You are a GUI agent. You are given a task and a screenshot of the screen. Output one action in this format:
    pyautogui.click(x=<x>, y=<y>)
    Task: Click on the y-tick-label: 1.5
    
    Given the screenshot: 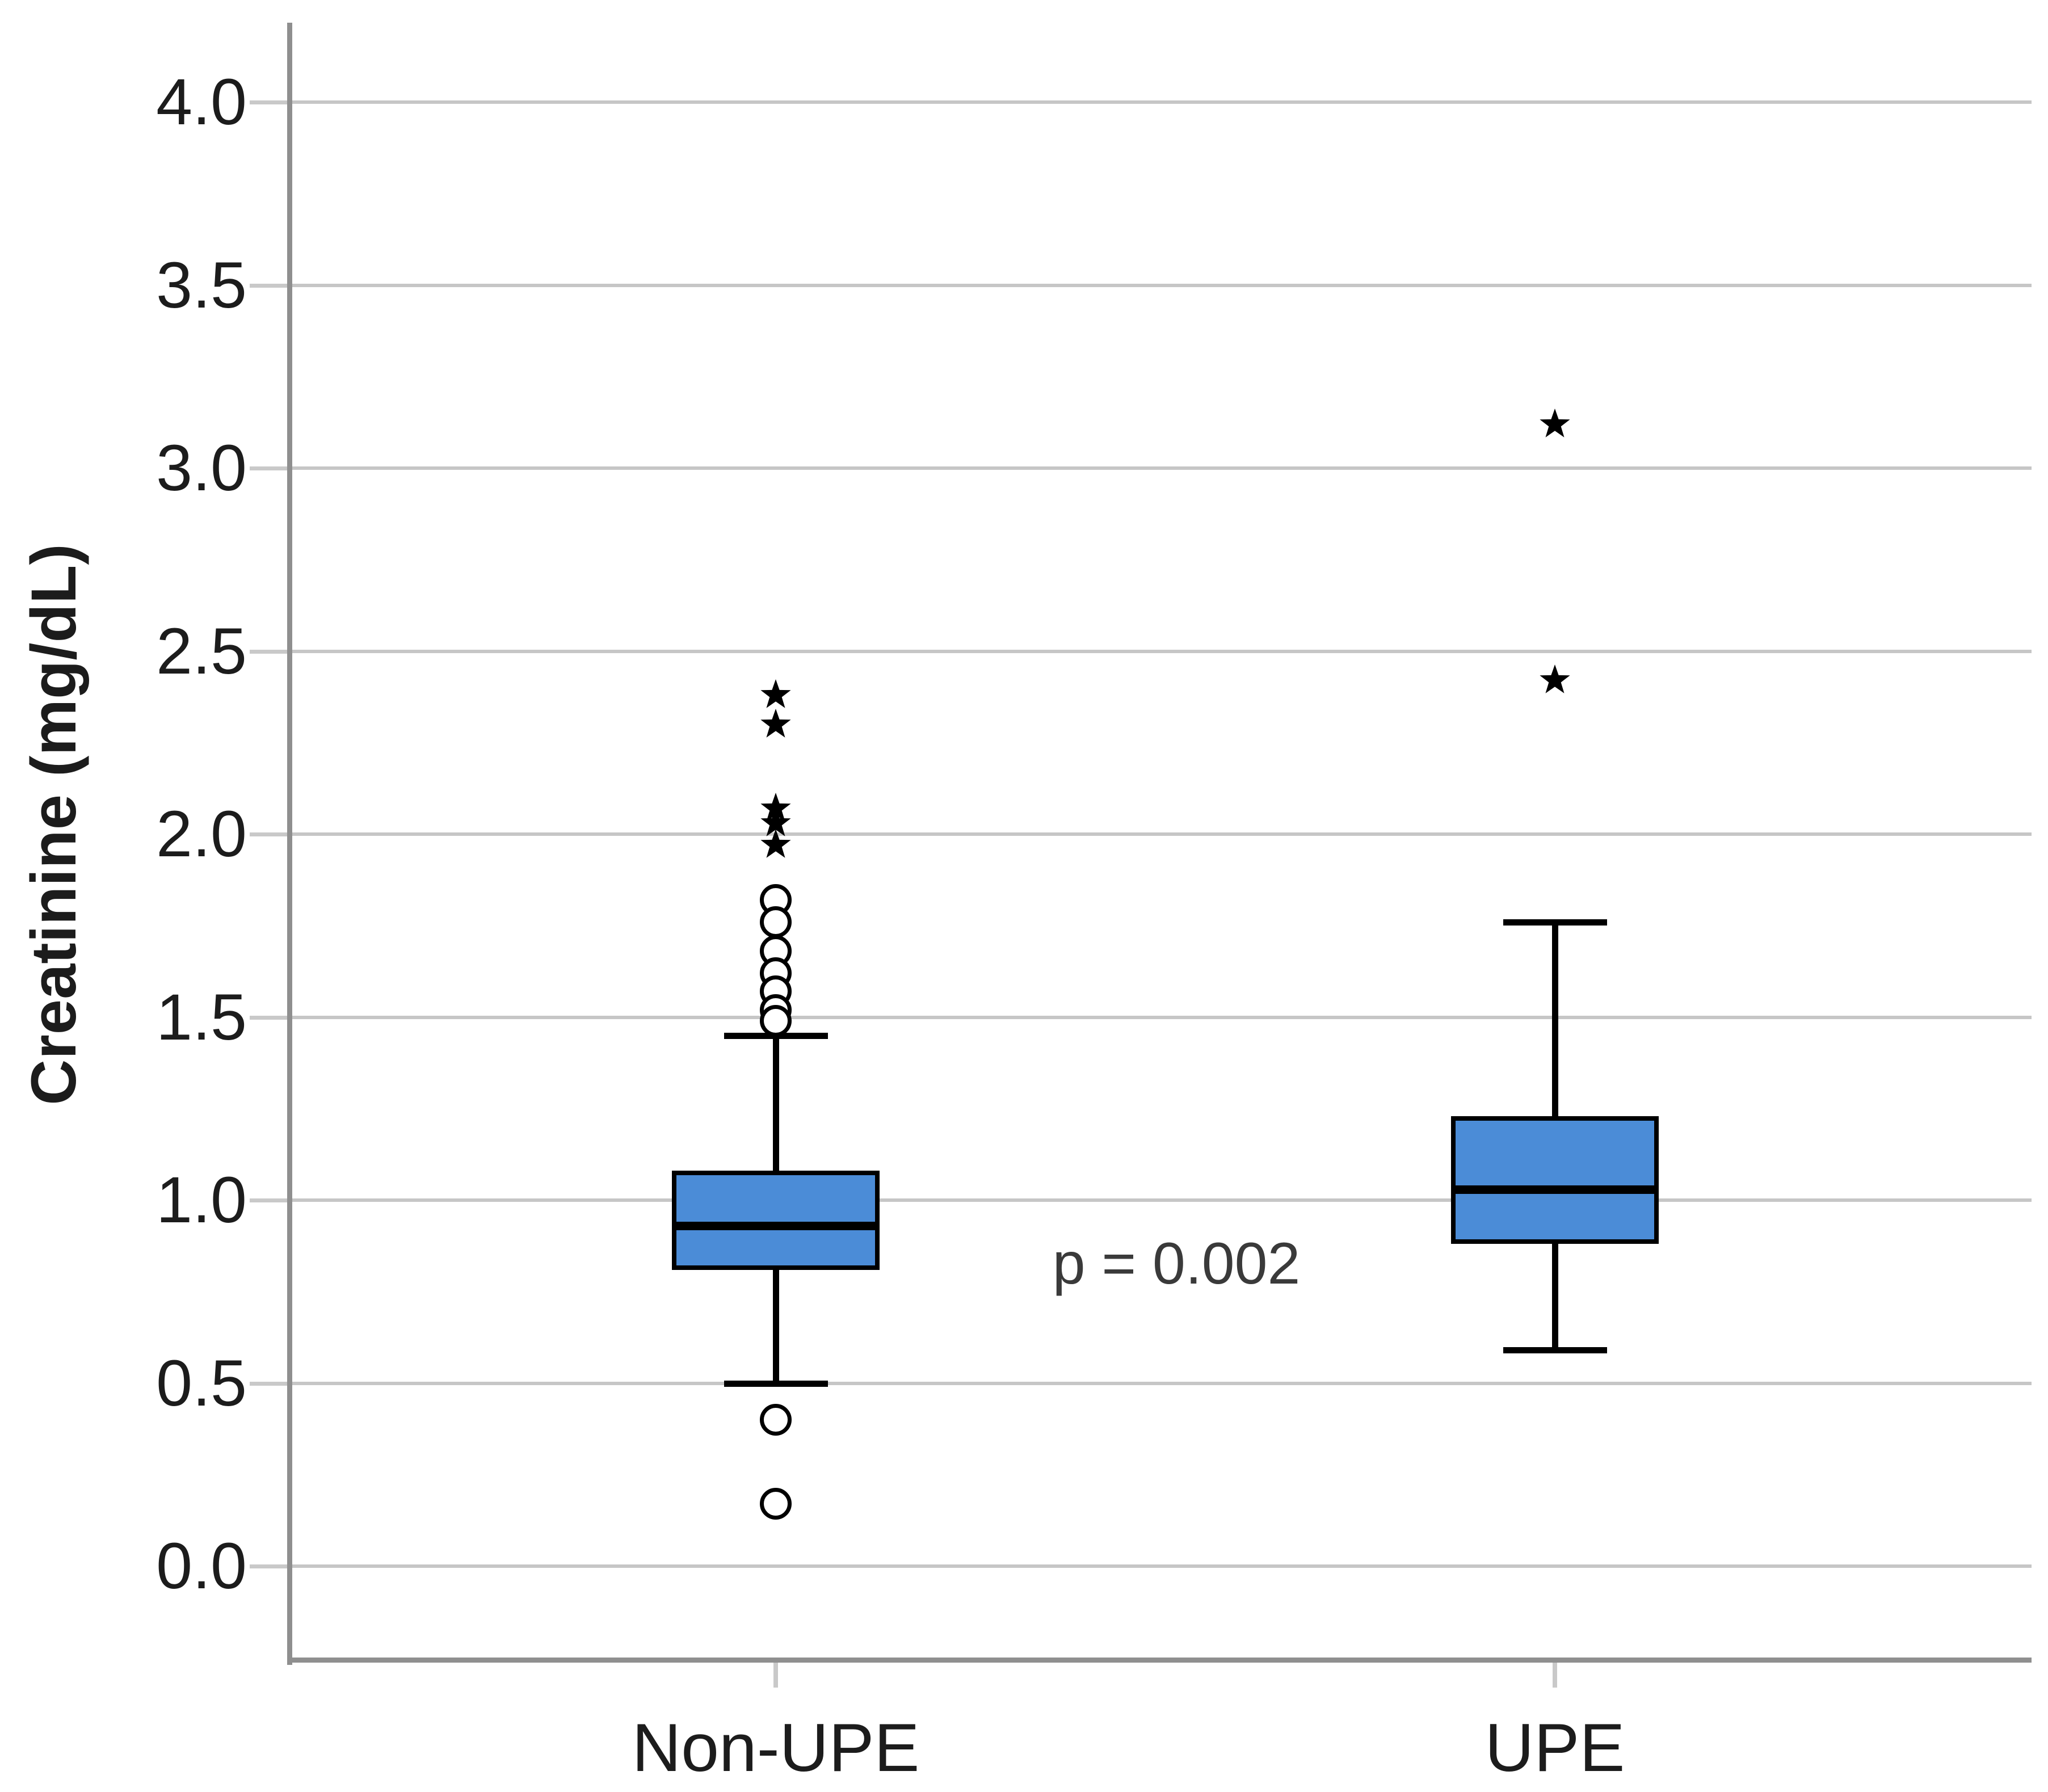 What is the action you would take?
    pyautogui.click(x=202, y=1018)
    